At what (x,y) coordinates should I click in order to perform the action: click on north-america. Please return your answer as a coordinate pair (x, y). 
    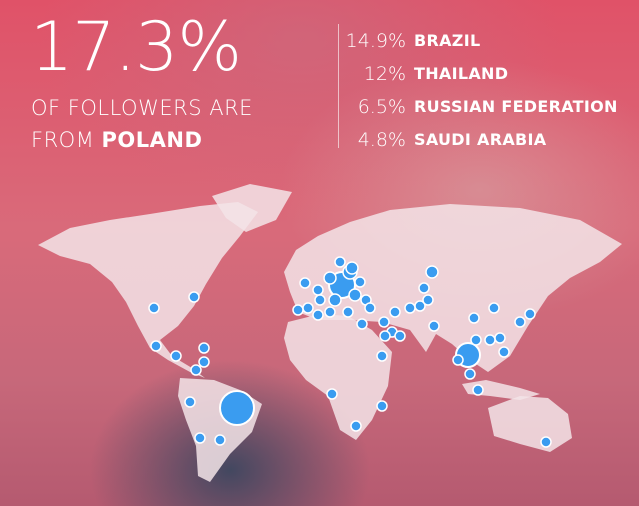
    Looking at the image, I should click on (148, 290).